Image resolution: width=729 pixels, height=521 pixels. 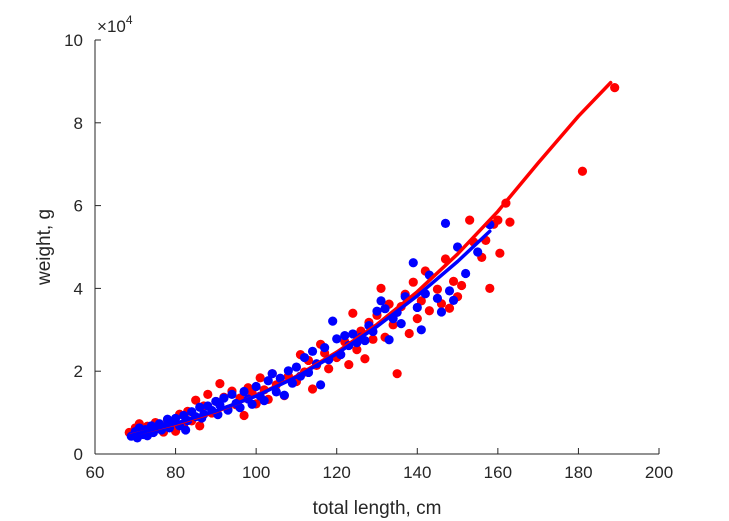 I want to click on svg-text: ×10⁴, so click(x=115, y=24).